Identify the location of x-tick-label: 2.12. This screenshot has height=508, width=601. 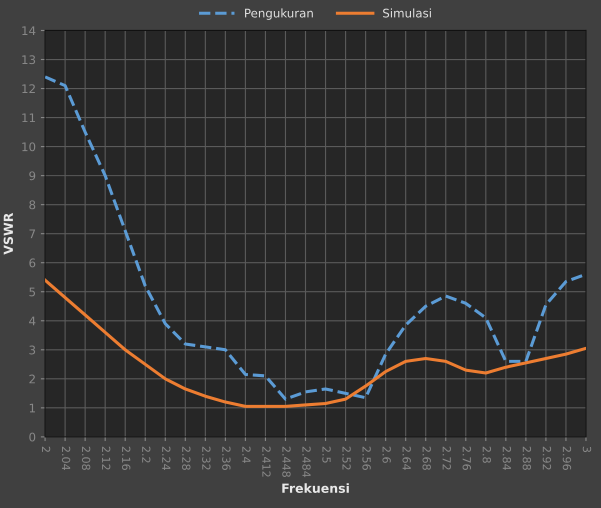
(106, 458).